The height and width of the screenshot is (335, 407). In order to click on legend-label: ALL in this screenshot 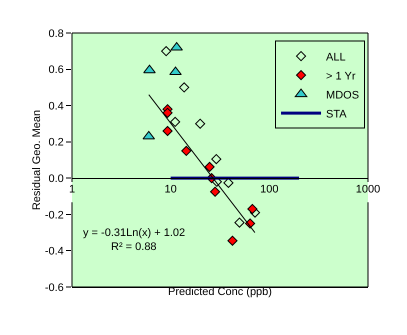, I will do `click(336, 57)`.